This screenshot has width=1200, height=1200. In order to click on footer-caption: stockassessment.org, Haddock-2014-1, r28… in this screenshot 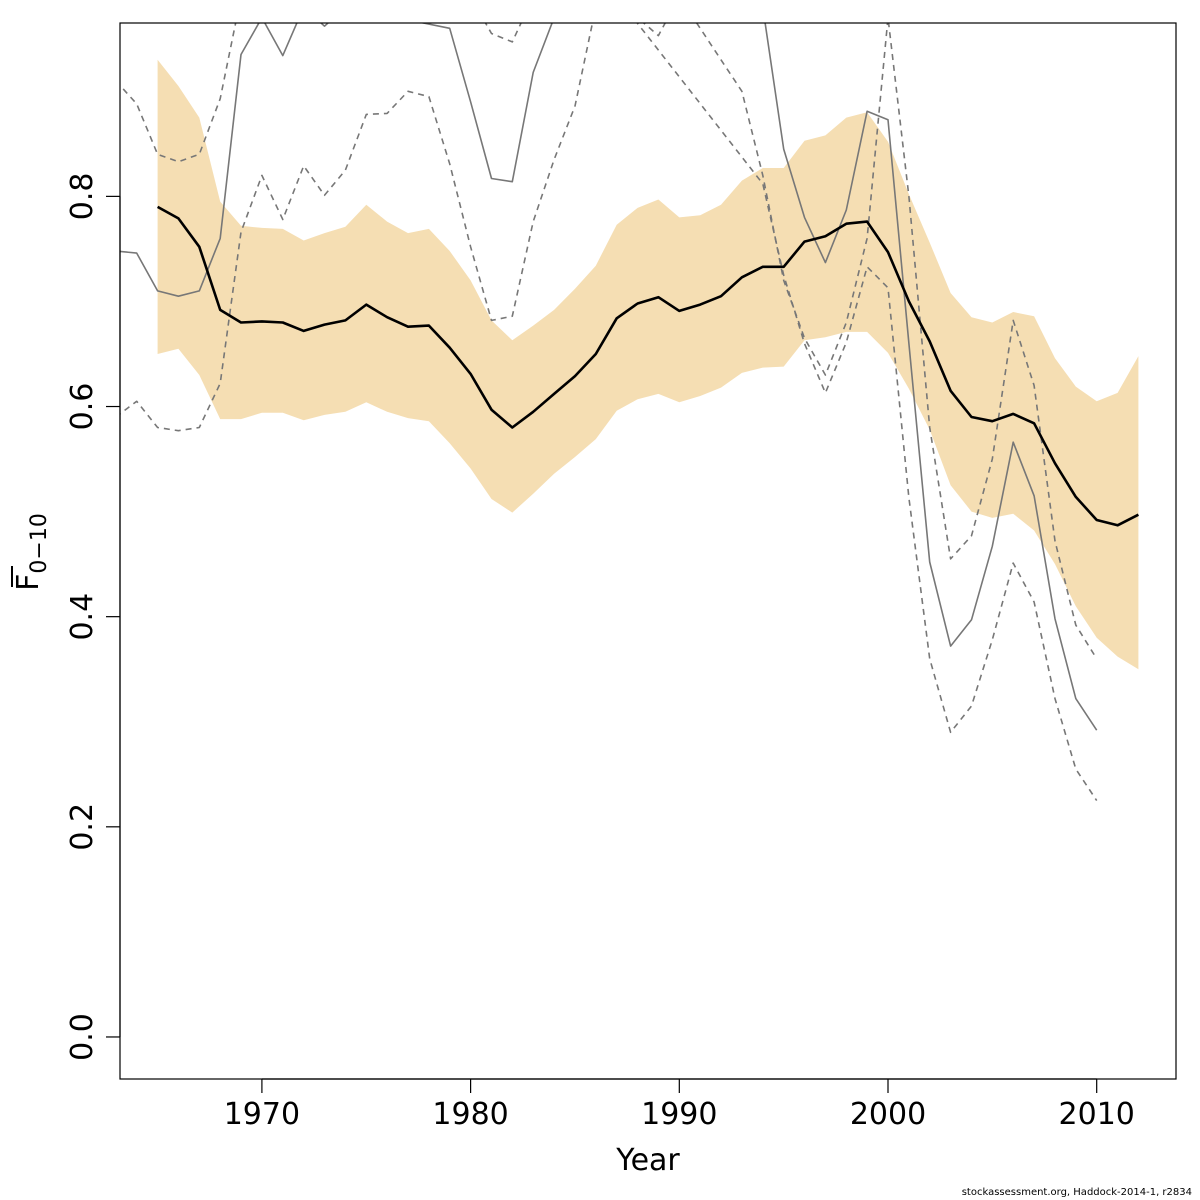, I will do `click(1076, 1192)`.